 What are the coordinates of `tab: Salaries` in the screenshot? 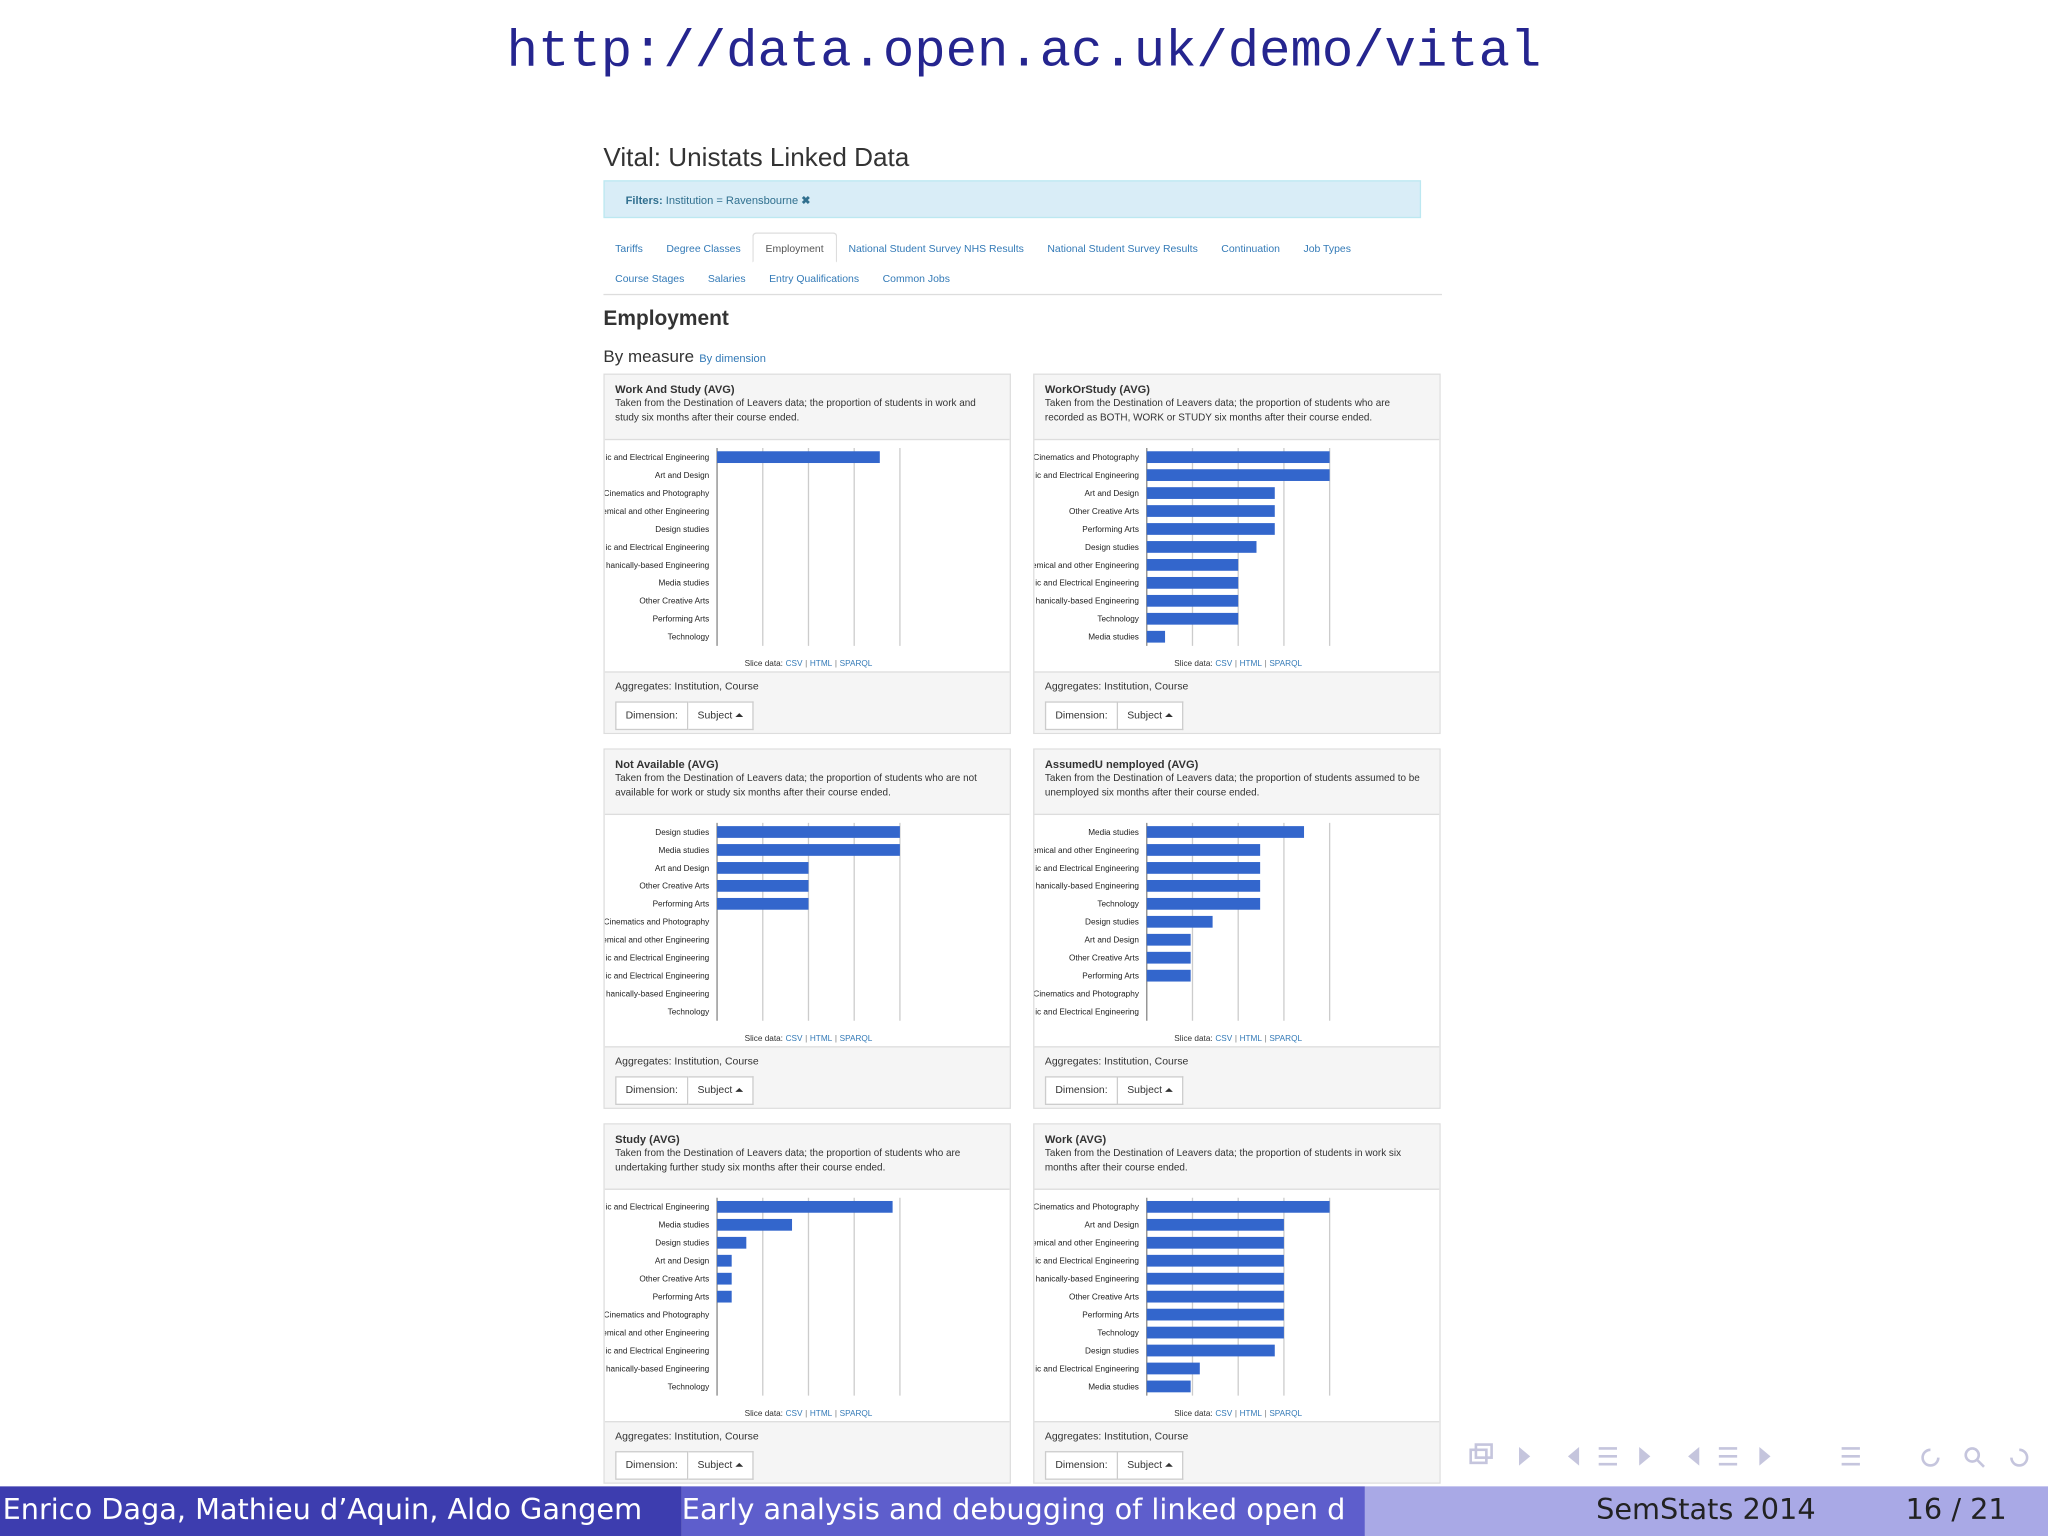 It's located at (726, 278).